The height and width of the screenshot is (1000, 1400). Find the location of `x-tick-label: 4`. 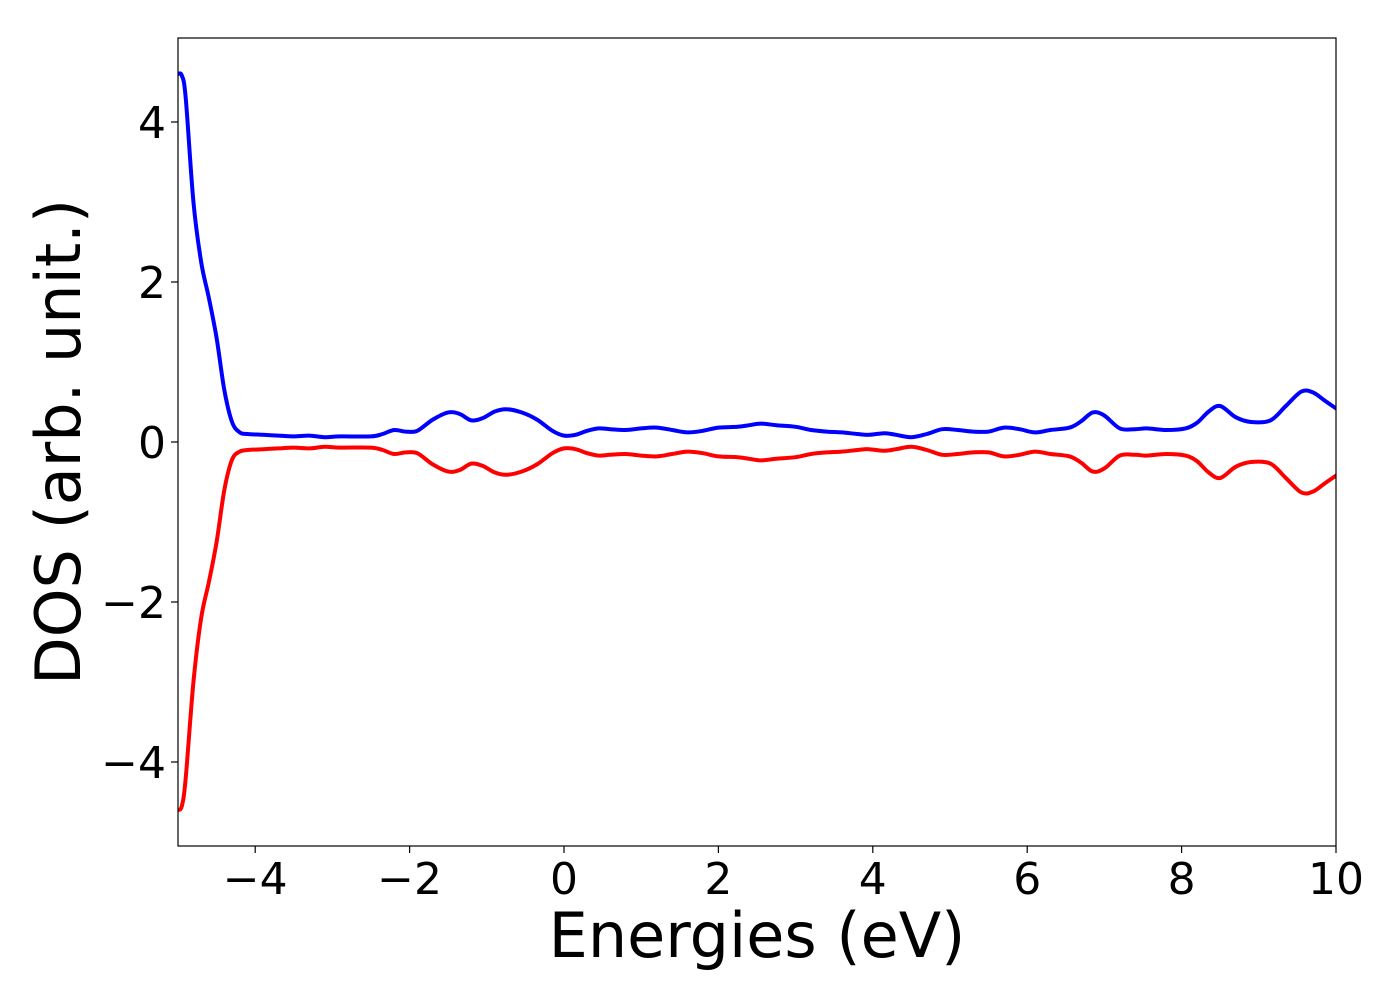

x-tick-label: 4 is located at coordinates (873, 879).